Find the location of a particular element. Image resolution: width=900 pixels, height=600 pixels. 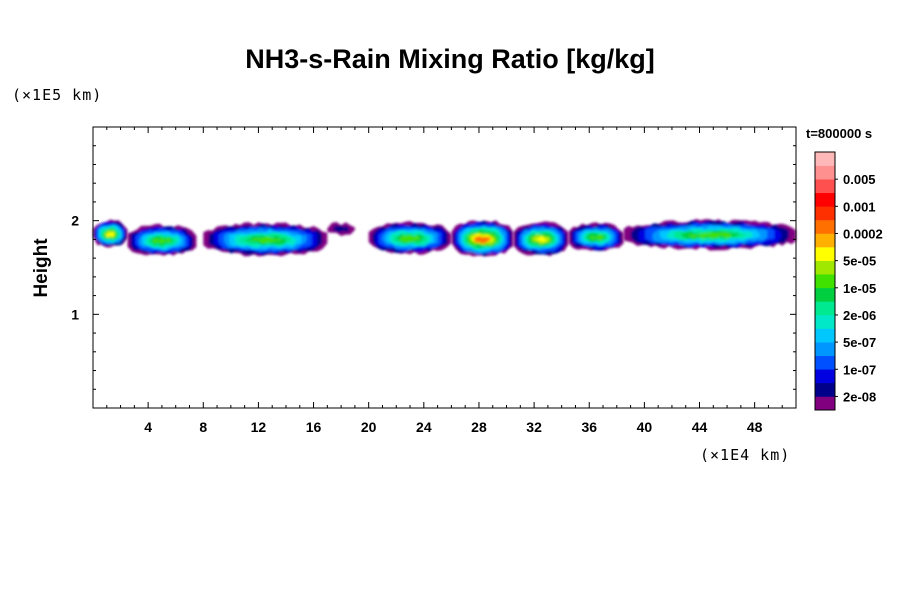

y-tick-label: 1 is located at coordinates (75, 314).